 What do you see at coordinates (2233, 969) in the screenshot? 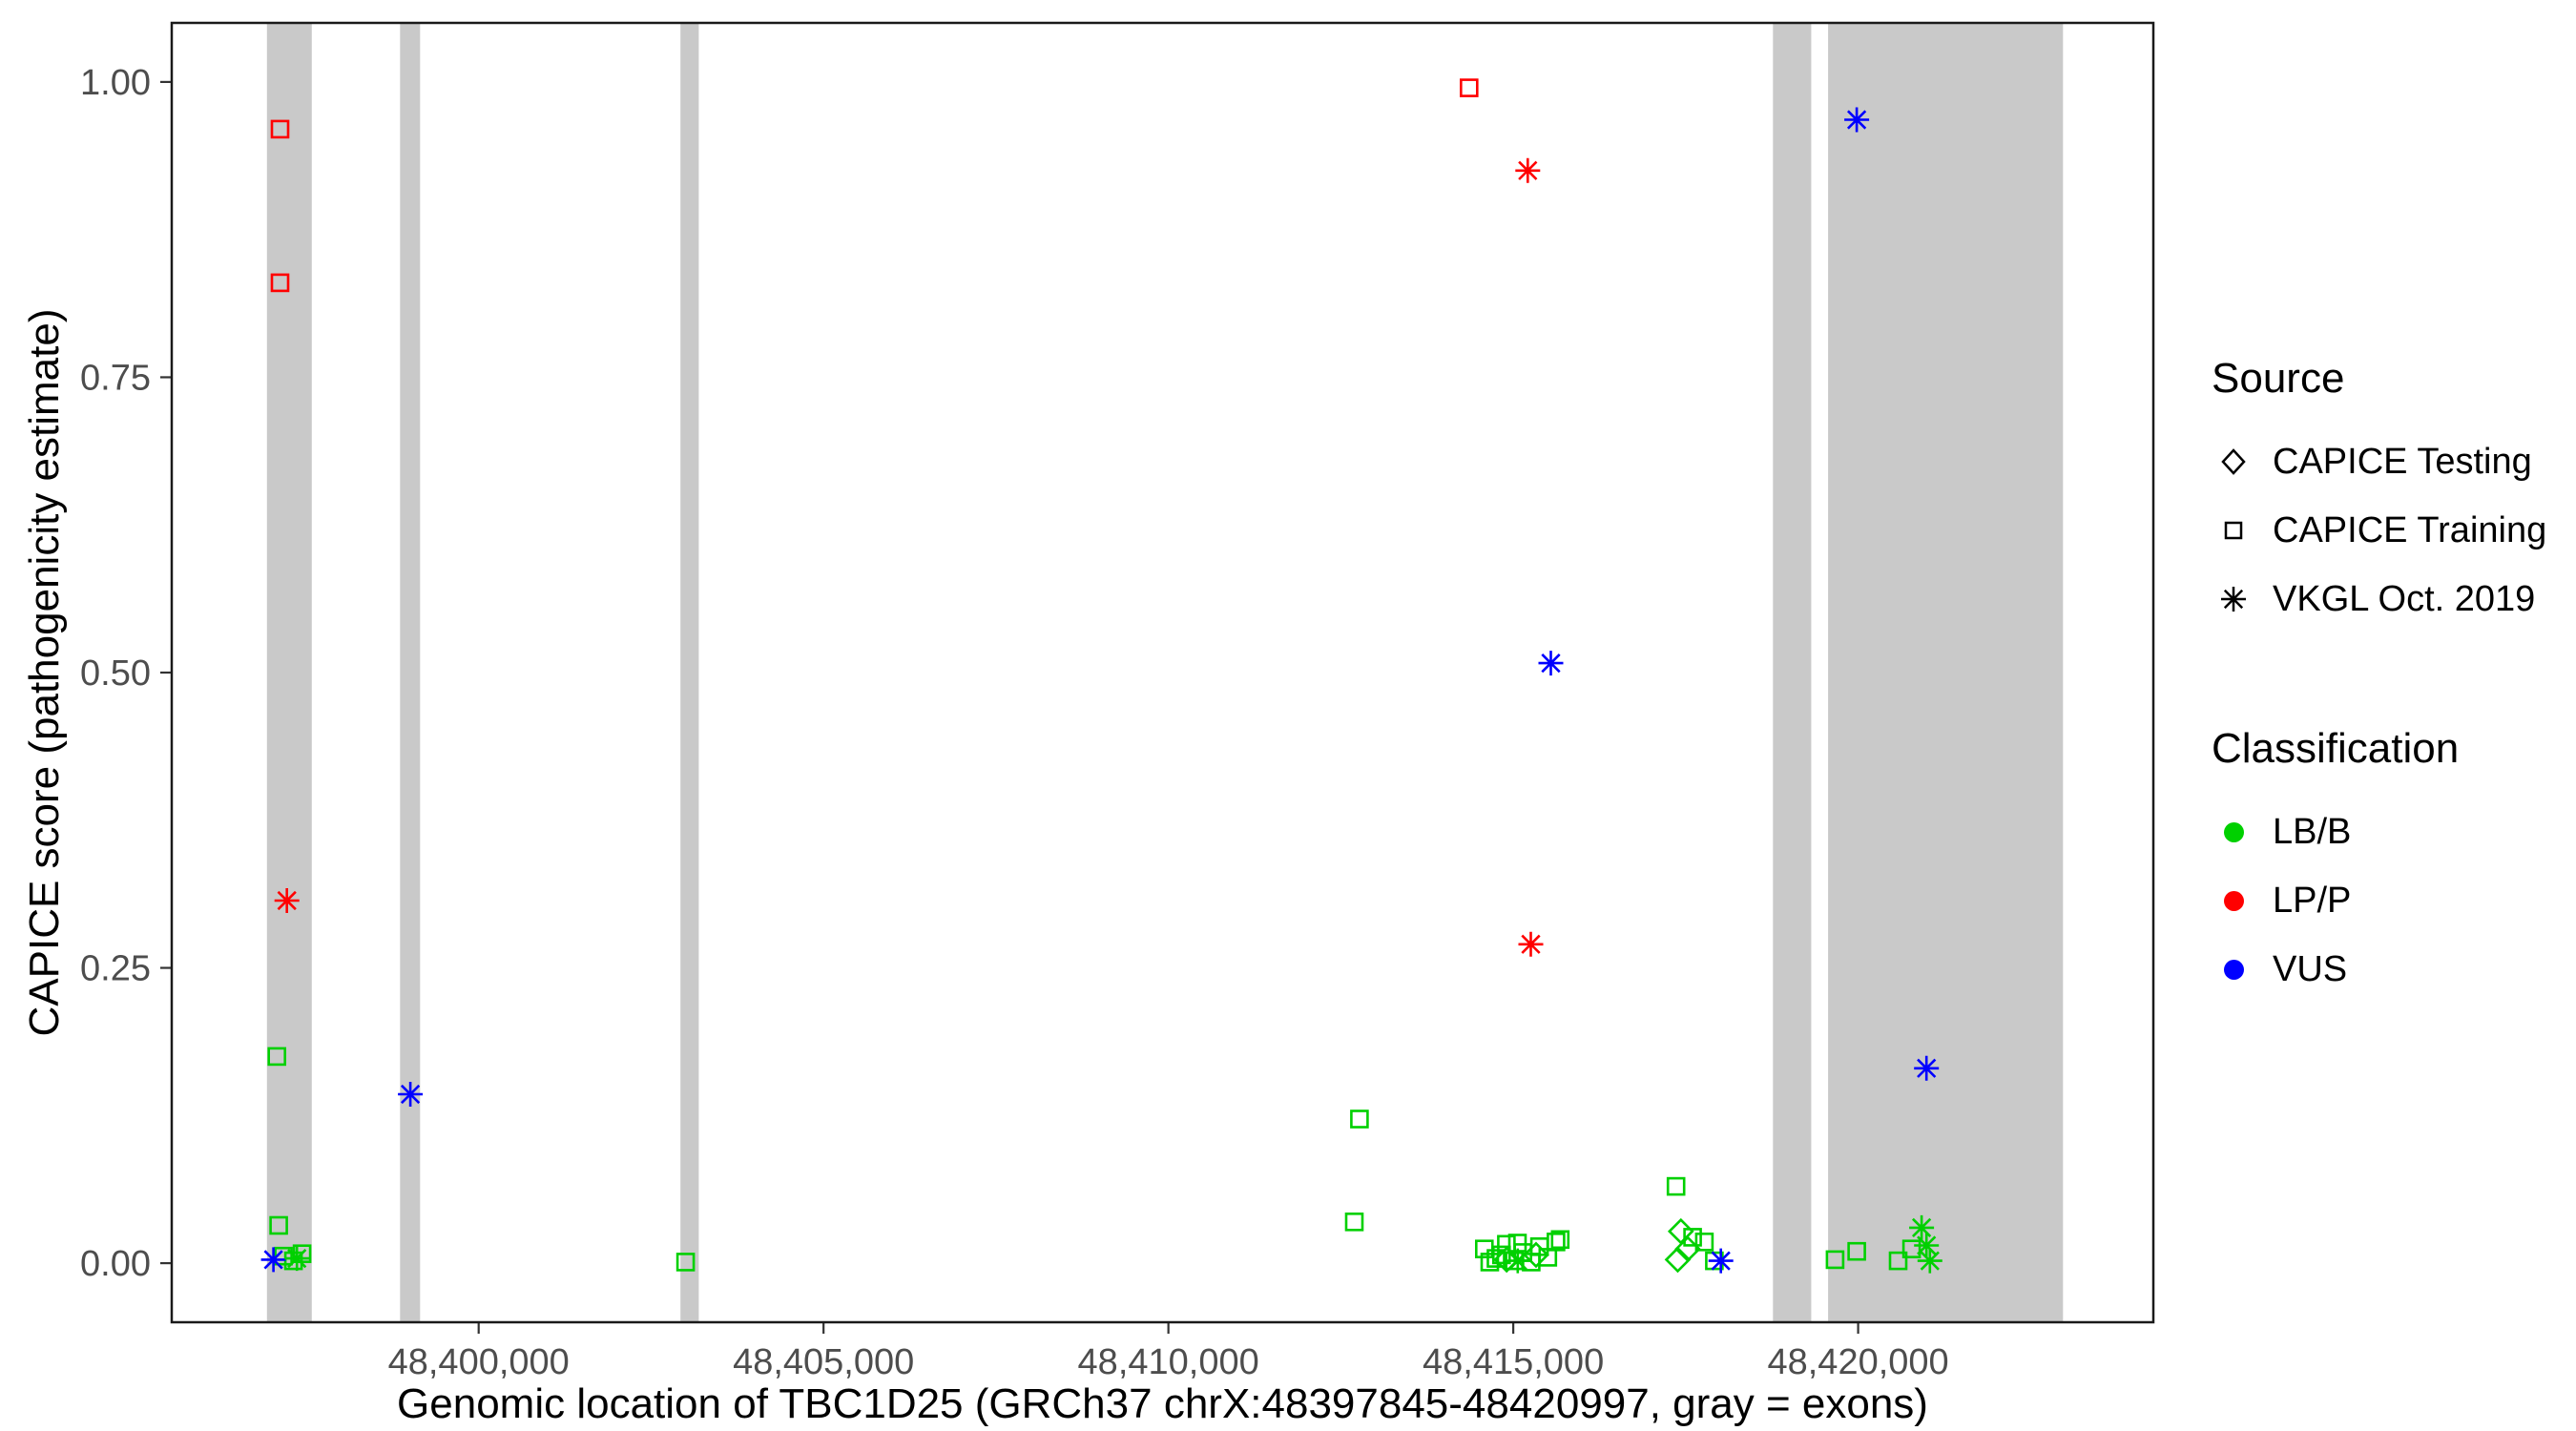
I see `vus-dot-icon` at bounding box center [2233, 969].